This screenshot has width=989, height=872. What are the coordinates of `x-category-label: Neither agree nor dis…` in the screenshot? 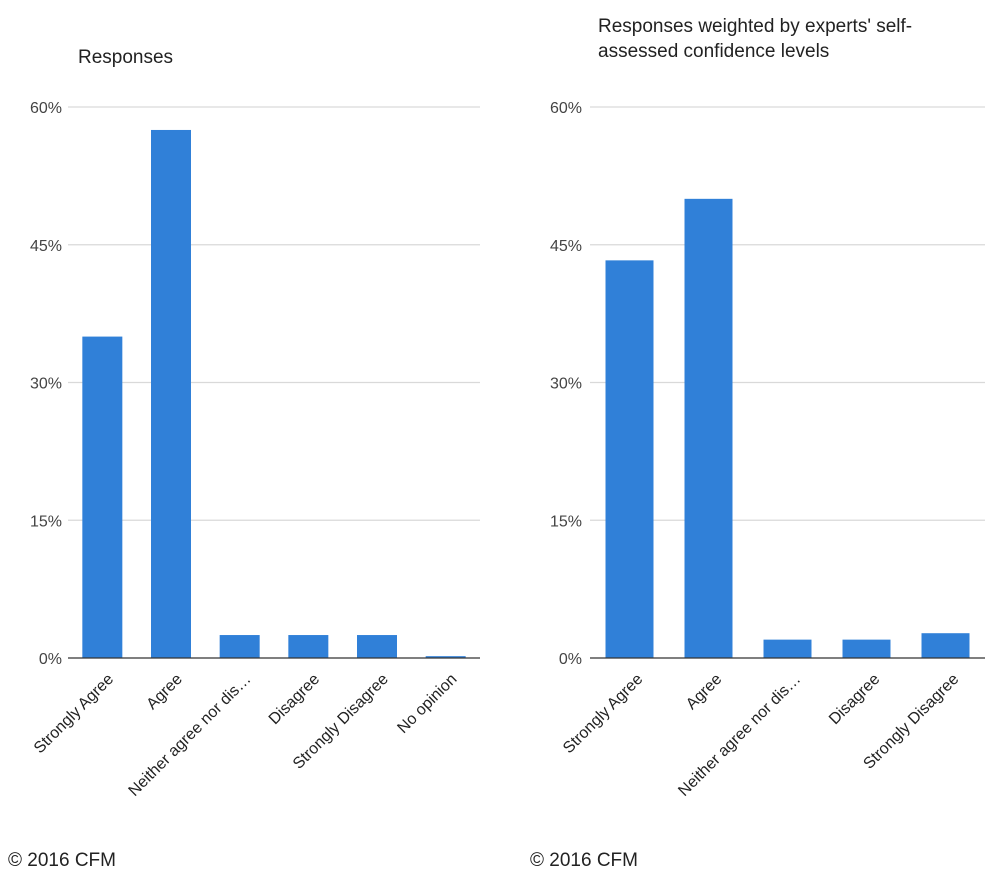 It's located at (190, 735).